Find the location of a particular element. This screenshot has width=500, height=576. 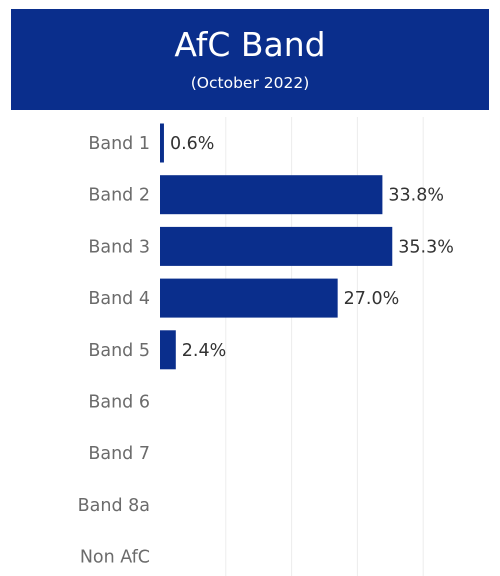

category-label: Band 4 is located at coordinates (119, 299).